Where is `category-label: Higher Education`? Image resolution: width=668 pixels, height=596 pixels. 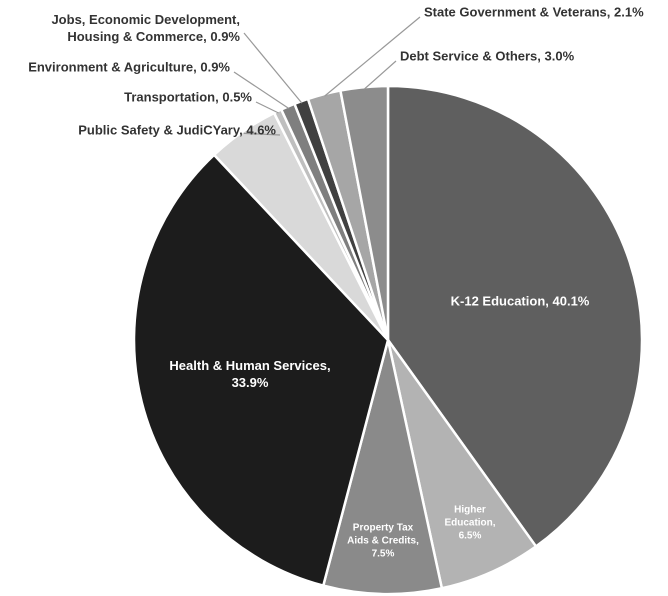 category-label: Higher Education is located at coordinates (469, 517).